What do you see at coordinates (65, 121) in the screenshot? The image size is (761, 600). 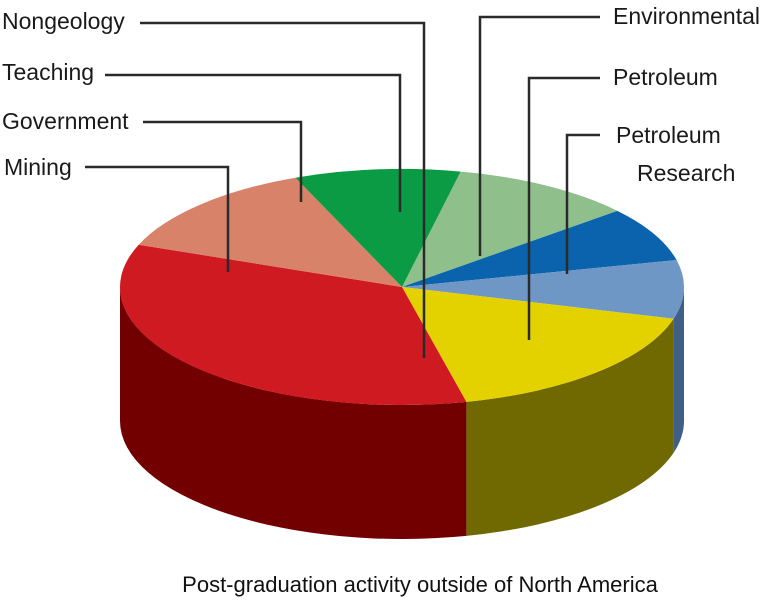 I see `label-government: Government` at bounding box center [65, 121].